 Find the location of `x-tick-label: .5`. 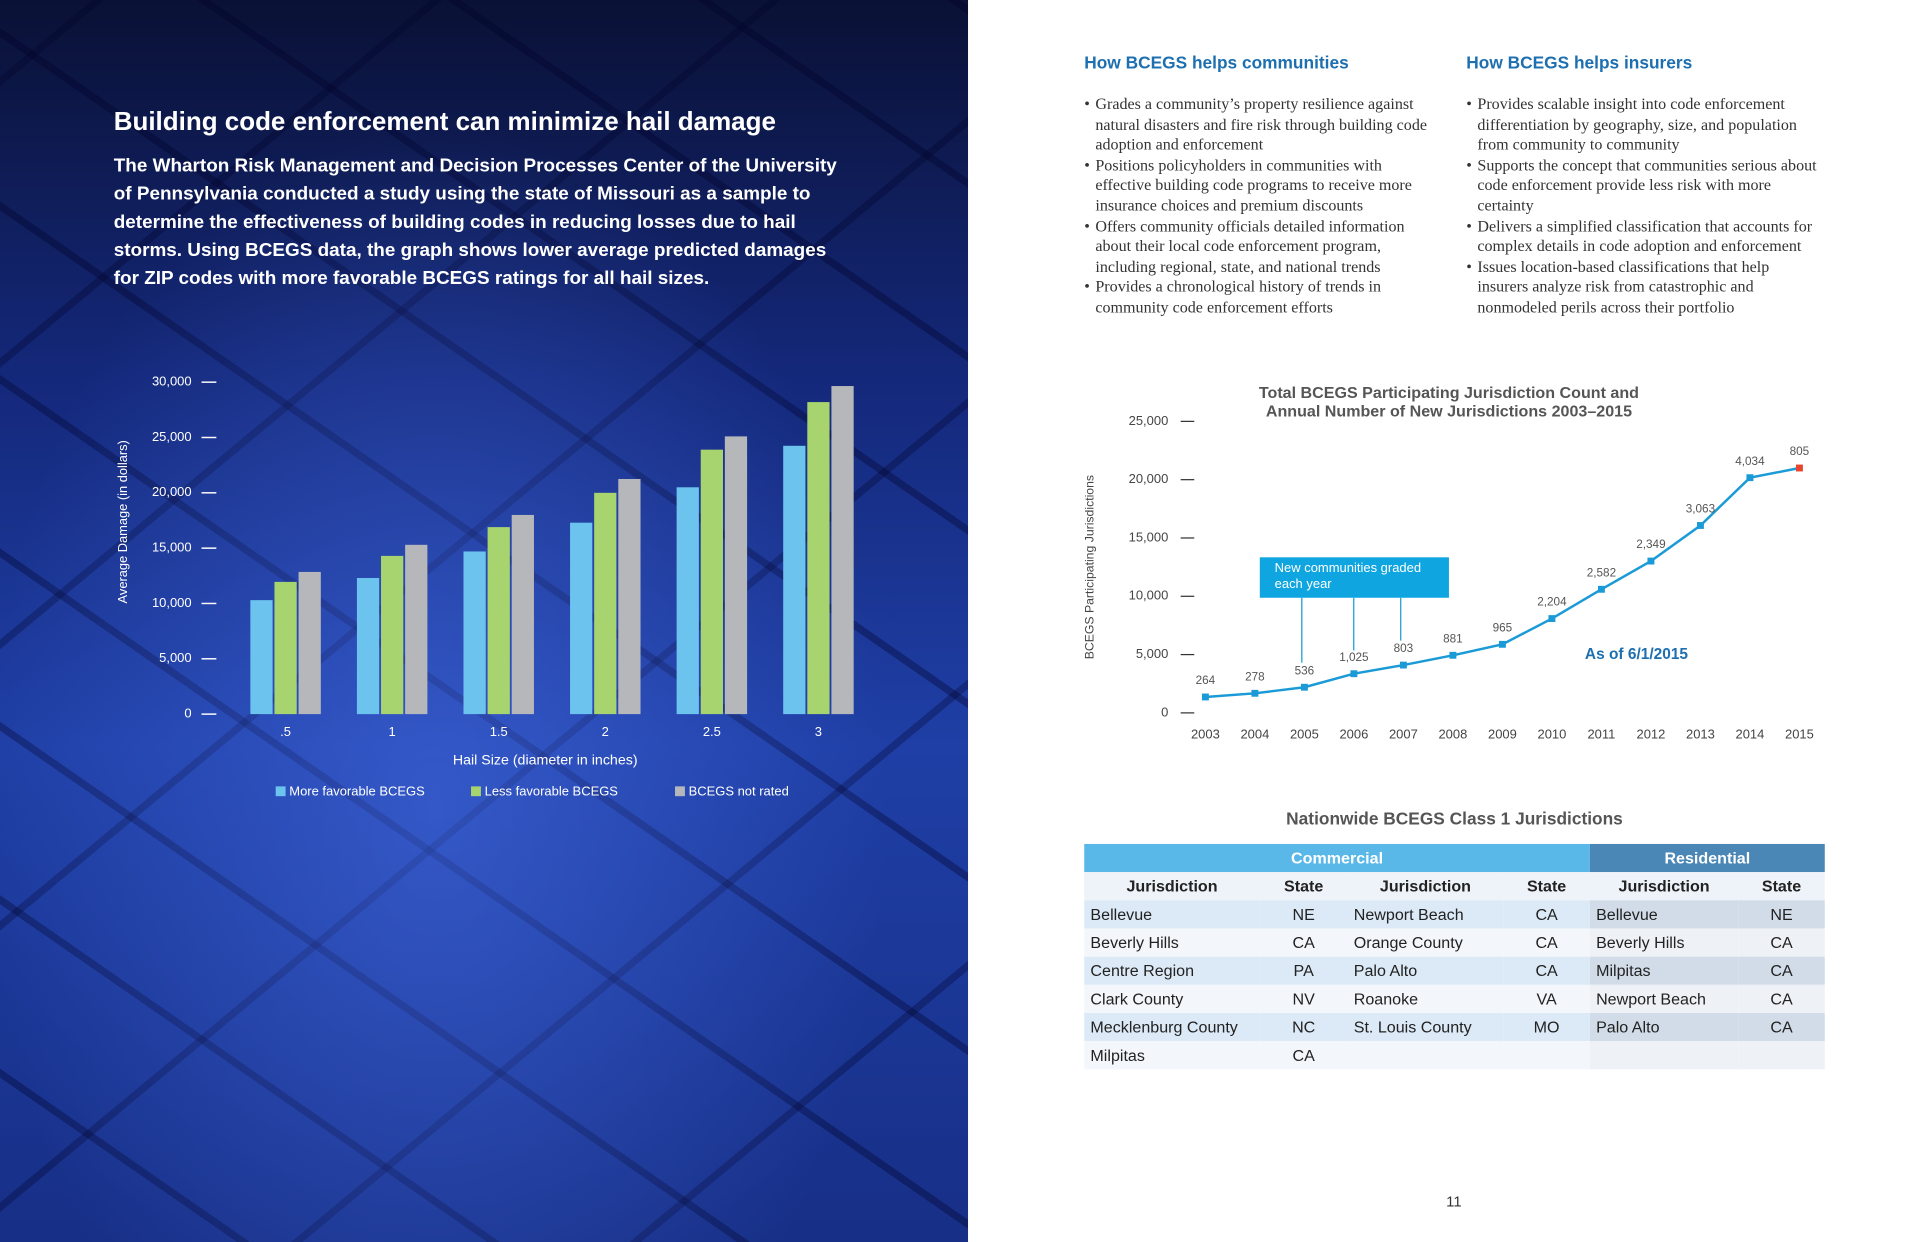

x-tick-label: .5 is located at coordinates (285, 731).